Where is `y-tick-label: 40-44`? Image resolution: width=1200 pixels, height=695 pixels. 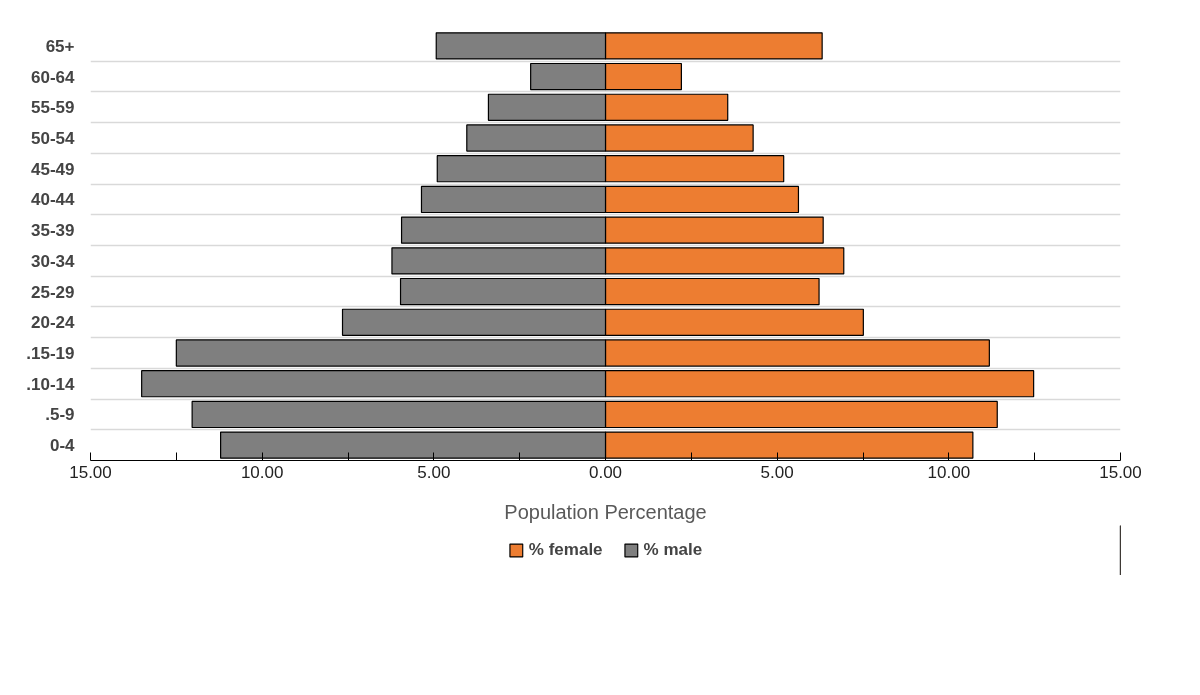
y-tick-label: 40-44 is located at coordinates (53, 200).